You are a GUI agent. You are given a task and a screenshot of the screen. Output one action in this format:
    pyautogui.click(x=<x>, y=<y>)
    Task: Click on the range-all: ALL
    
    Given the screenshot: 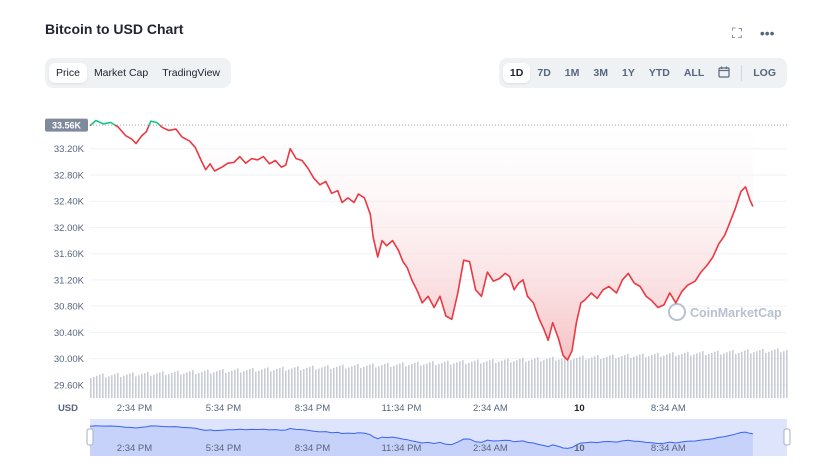 What is the action you would take?
    pyautogui.click(x=694, y=73)
    